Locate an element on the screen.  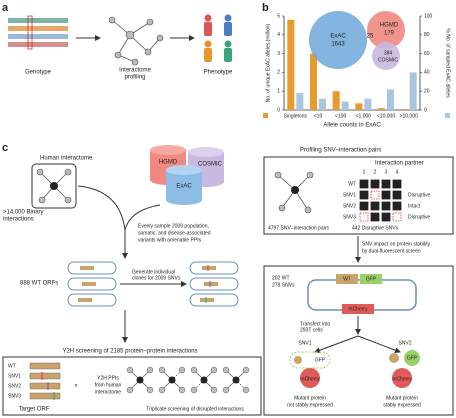
y-tick-label: 3 is located at coordinates (278, 54).